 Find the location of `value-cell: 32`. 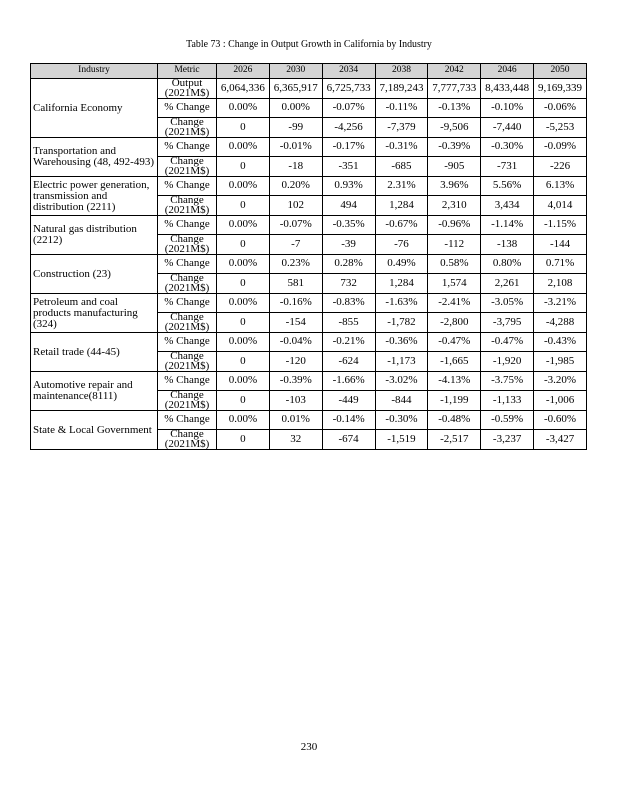

value-cell: 32 is located at coordinates (295, 439).